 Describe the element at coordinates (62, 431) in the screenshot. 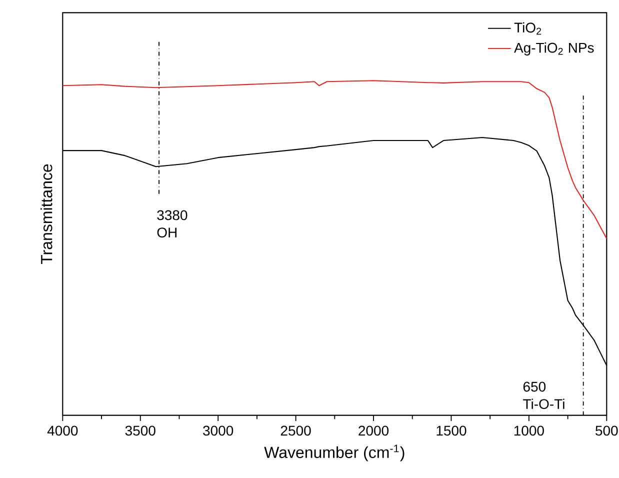

I see `x-tick-label: 4000` at that location.